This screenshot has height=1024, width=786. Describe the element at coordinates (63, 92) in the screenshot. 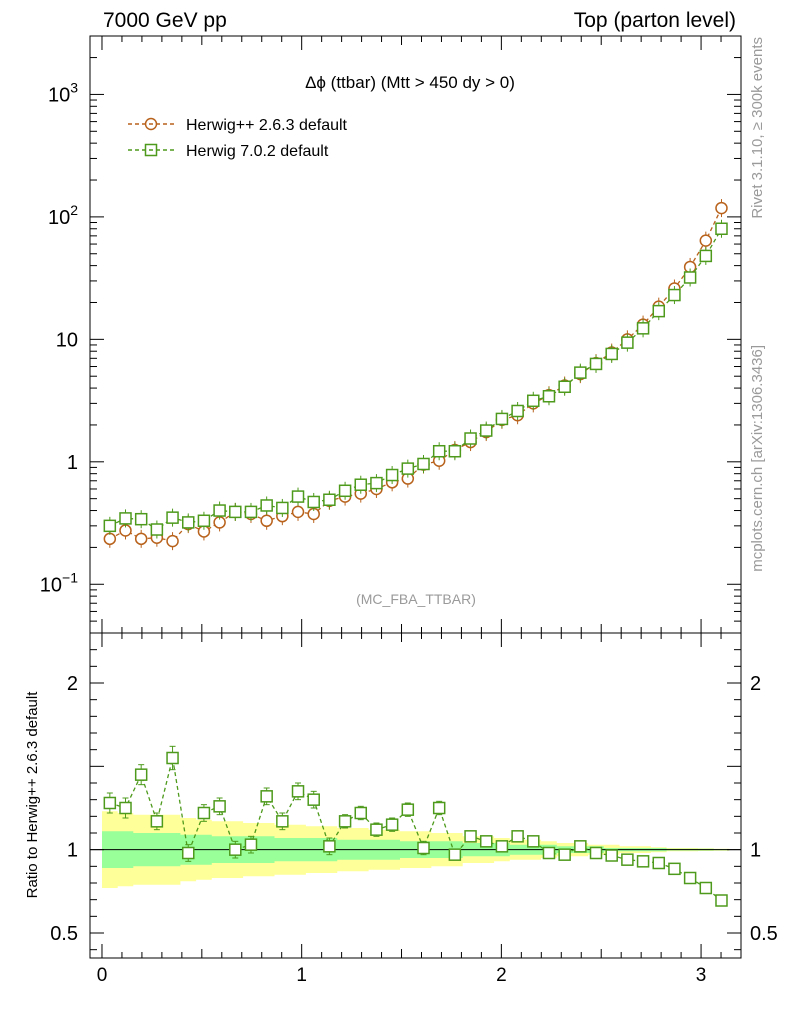

I see `main-y-tick-label: 10³` at that location.